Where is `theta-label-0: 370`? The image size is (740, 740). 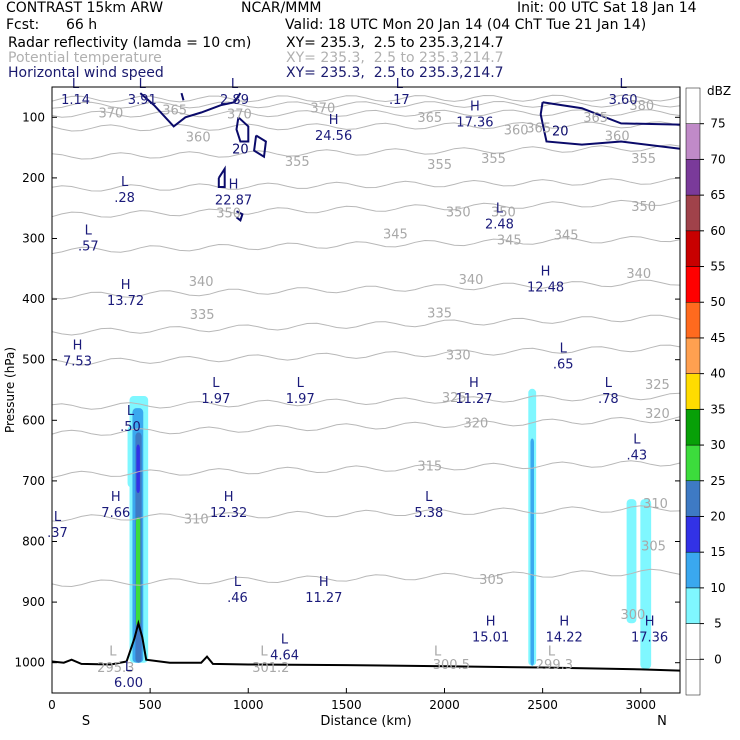 theta-label-0: 370 is located at coordinates (110, 113).